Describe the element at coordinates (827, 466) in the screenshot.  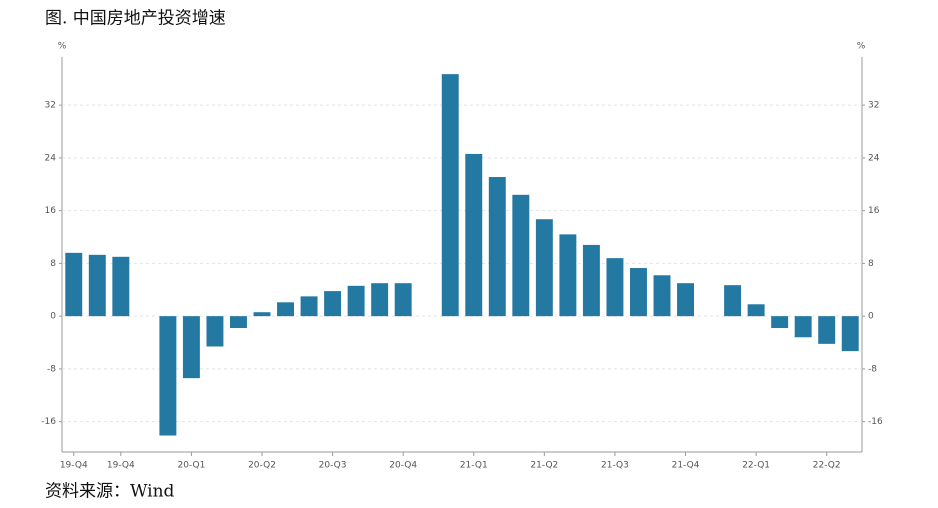
I see `x-tick-label: 22-Q2` at that location.